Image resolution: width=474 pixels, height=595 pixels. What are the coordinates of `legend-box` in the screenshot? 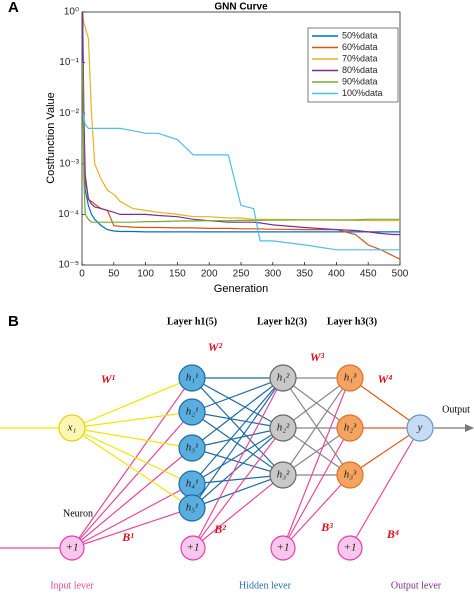 It's located at (353, 65).